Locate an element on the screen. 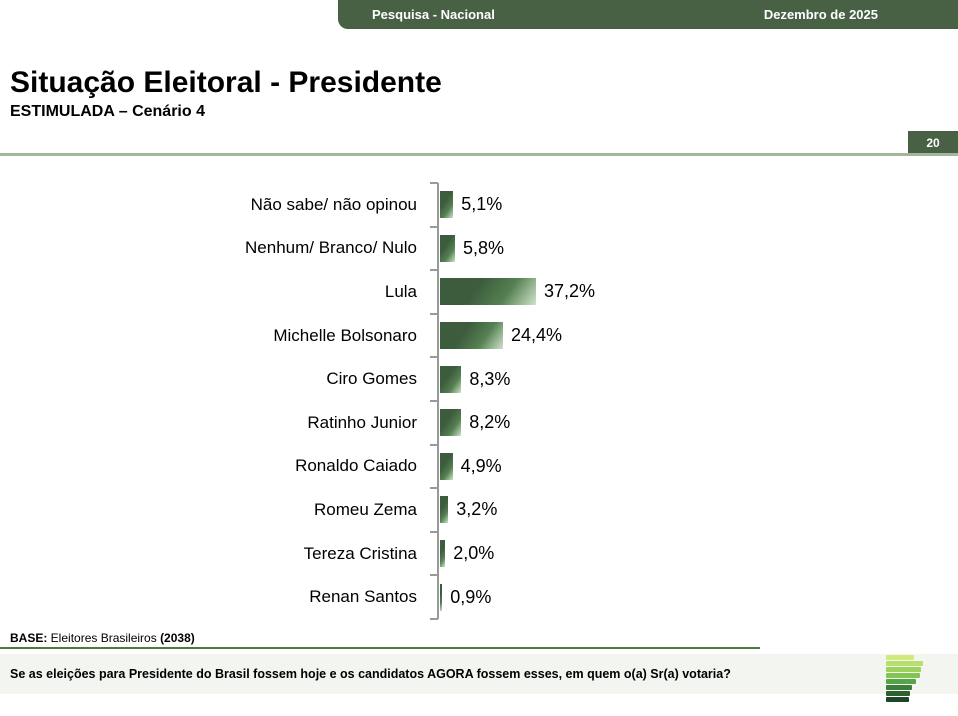 The image size is (958, 716). chart-row: Tereza Cristina 2,0% is located at coordinates (370, 554).